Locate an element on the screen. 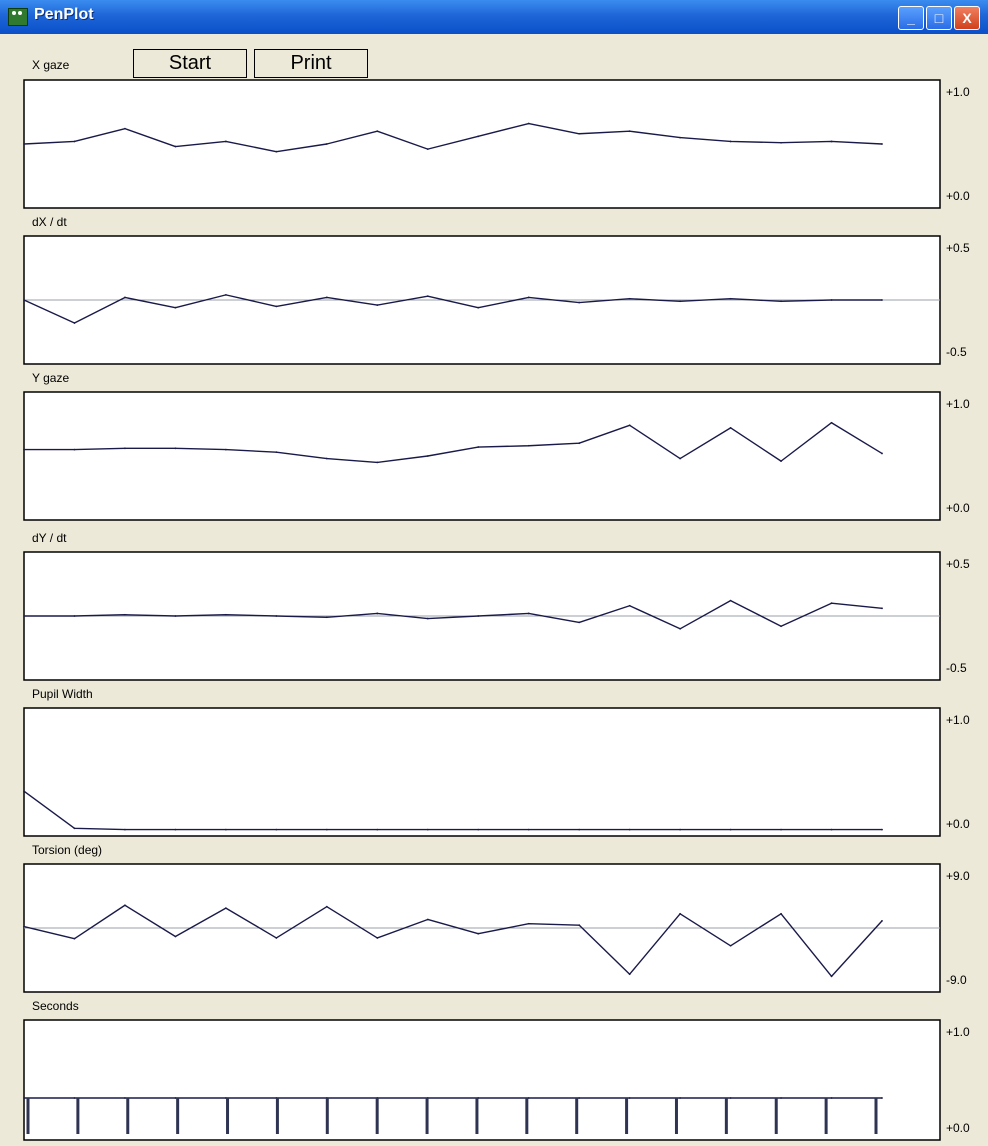 The height and width of the screenshot is (1146, 988). panel-3-label: dY / dt is located at coordinates (49, 538).